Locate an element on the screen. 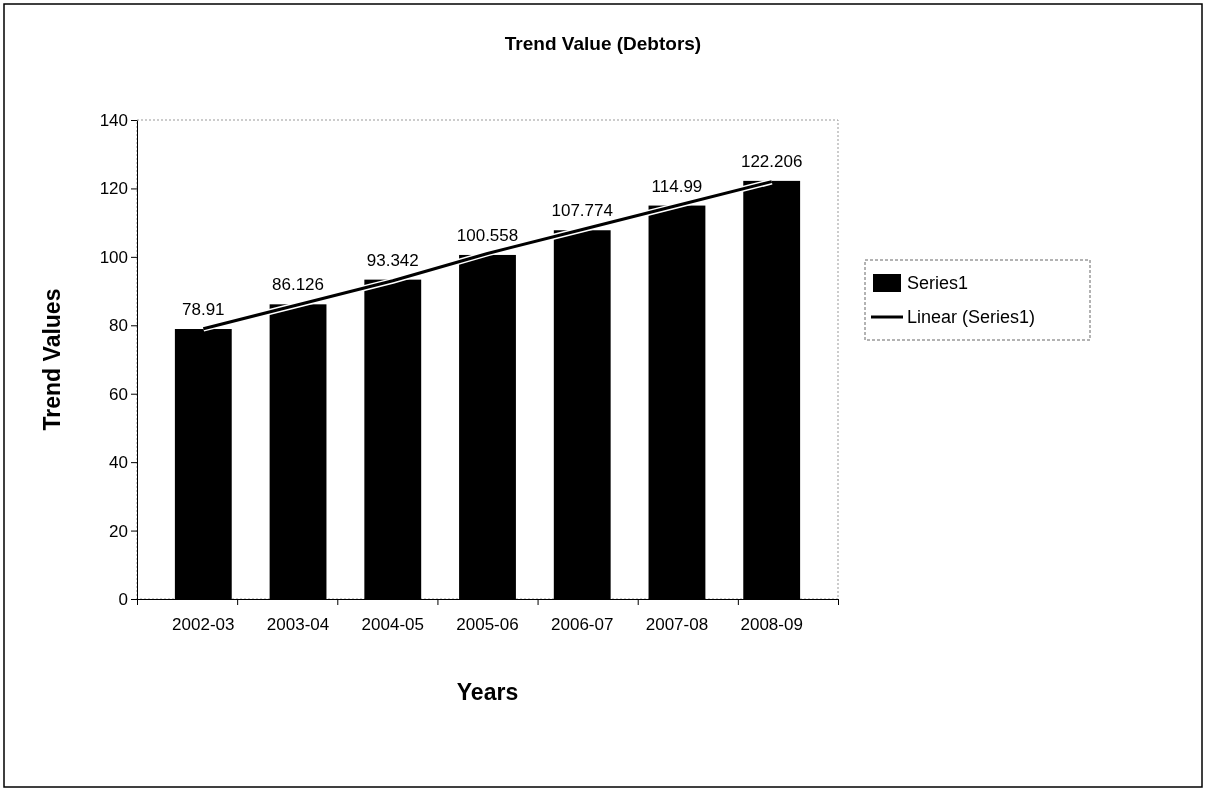 The height and width of the screenshot is (791, 1206). y-tick-label: 100 is located at coordinates (113, 257).